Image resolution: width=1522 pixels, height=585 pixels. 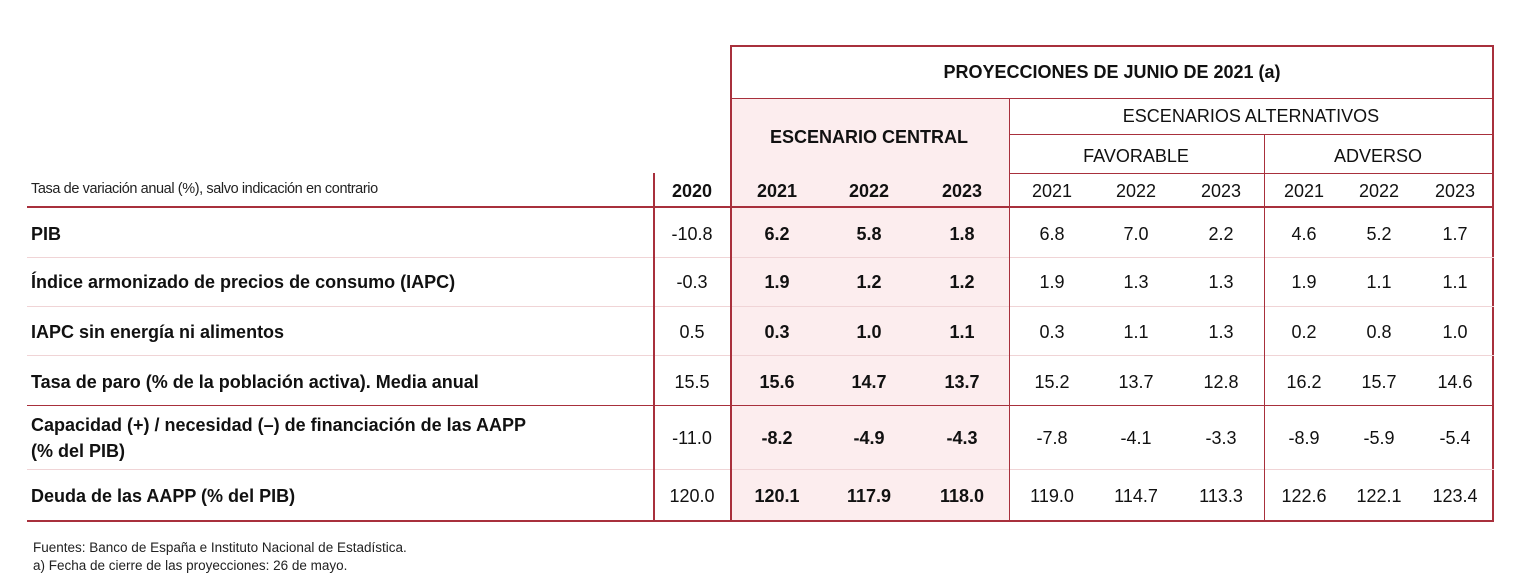 I want to click on adverse-header: ADVERSO, so click(x=1378, y=156).